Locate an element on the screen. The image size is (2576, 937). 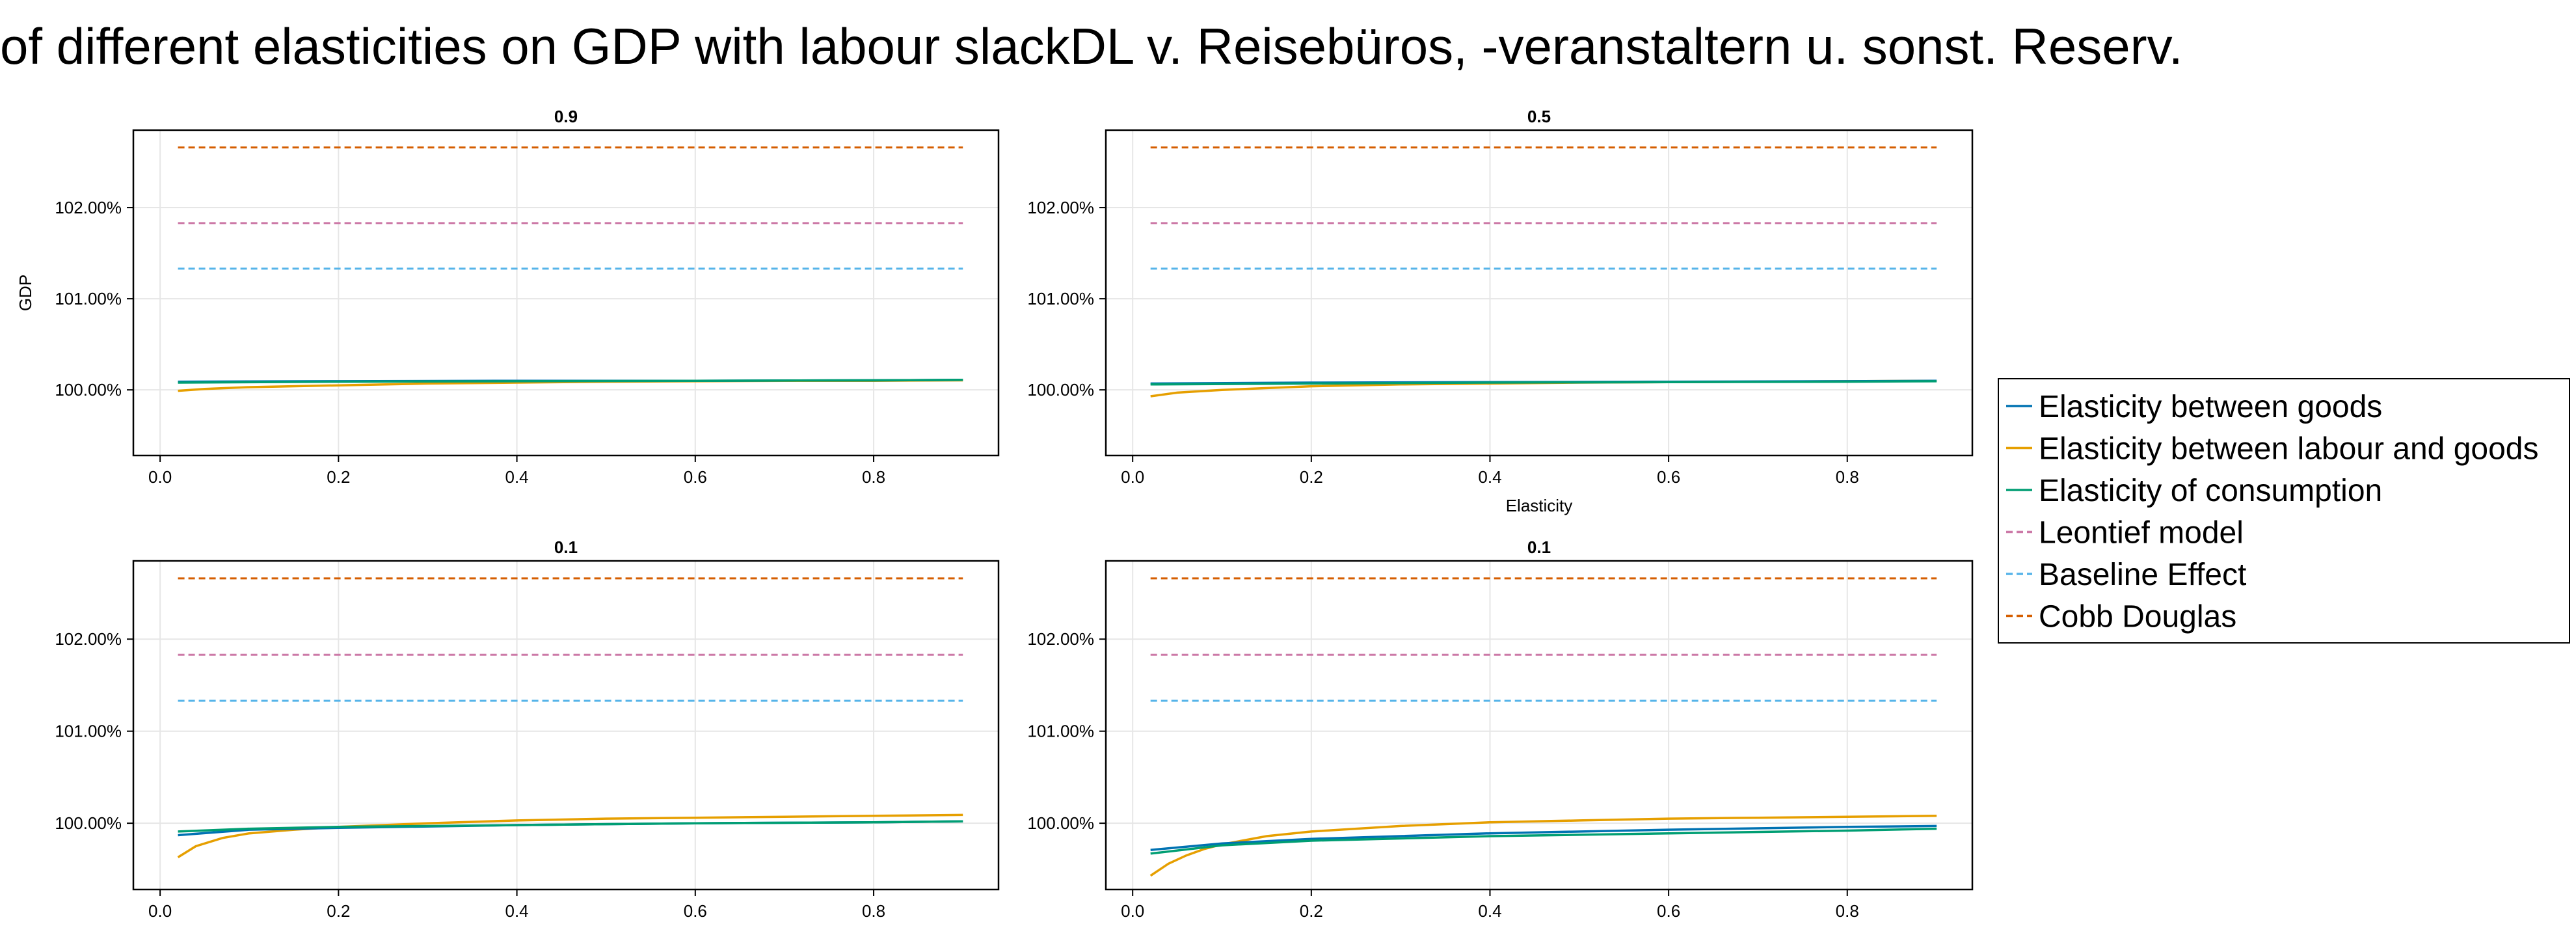
legend-entry: Cobb Douglas is located at coordinates (2137, 617).